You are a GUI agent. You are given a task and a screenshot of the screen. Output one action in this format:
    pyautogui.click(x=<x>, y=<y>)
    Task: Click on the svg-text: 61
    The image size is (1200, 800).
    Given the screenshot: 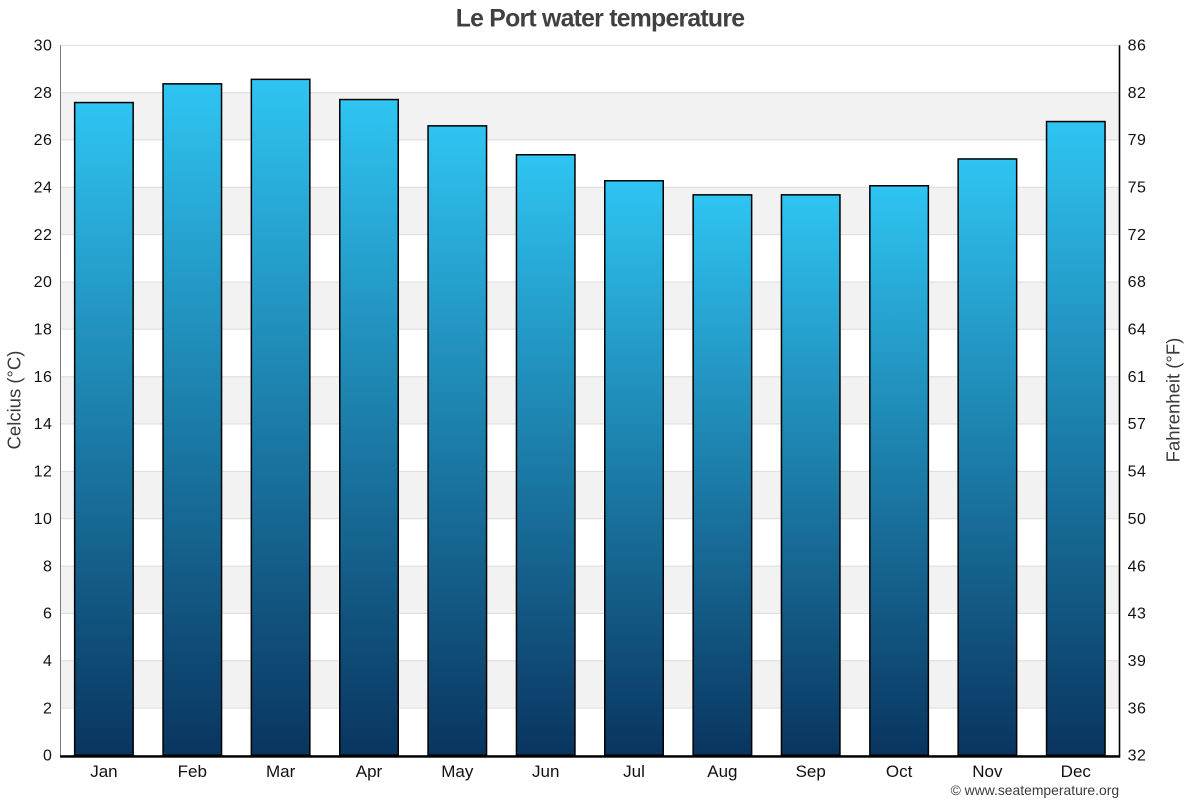 What is the action you would take?
    pyautogui.click(x=1137, y=377)
    